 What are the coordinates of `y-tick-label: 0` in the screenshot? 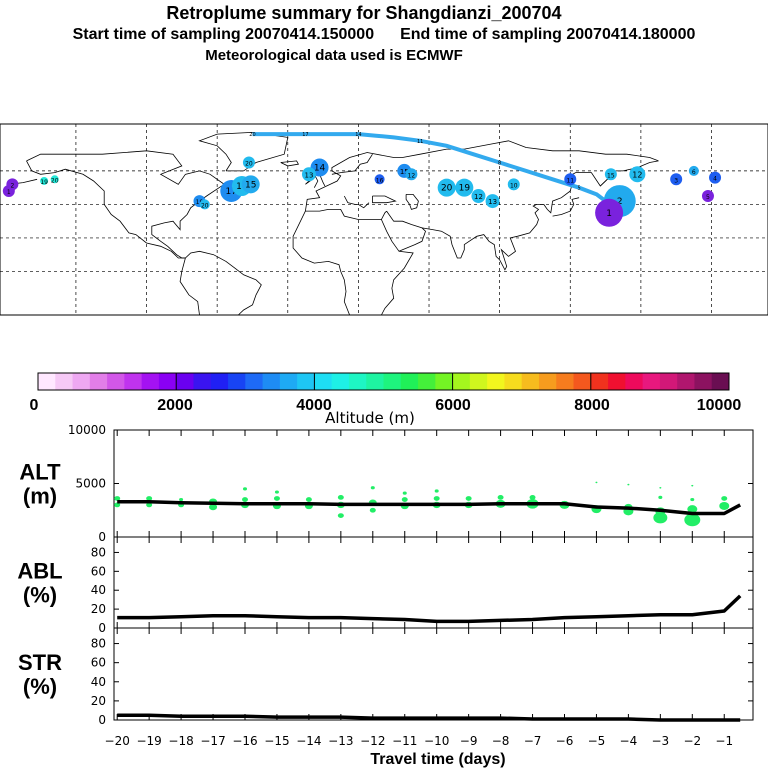 It's located at (102, 537).